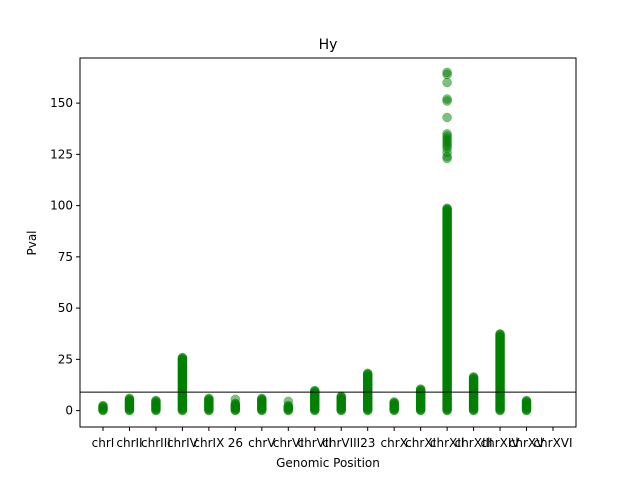 Image resolution: width=640 pixels, height=484 pixels. I want to click on x-tick-label: chrII, so click(129, 443).